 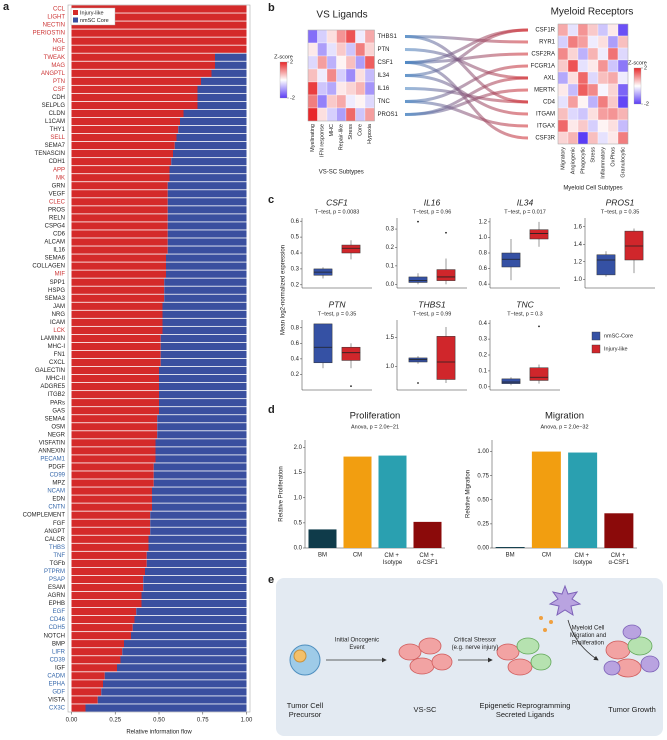 I want to click on category-label: VISTA, so click(x=56, y=701).